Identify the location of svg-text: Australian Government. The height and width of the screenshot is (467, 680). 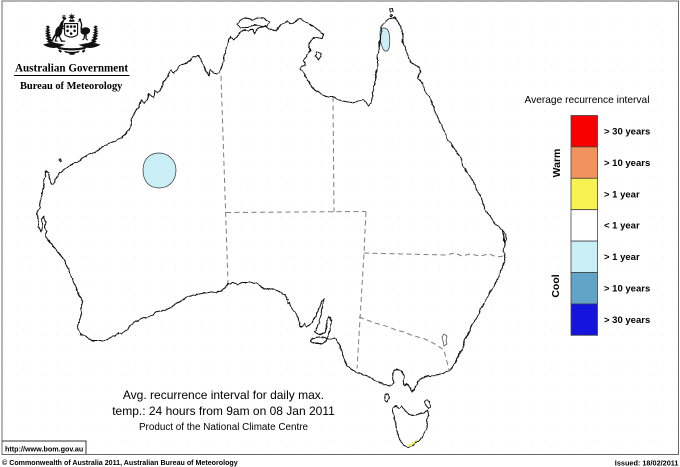
(71, 68).